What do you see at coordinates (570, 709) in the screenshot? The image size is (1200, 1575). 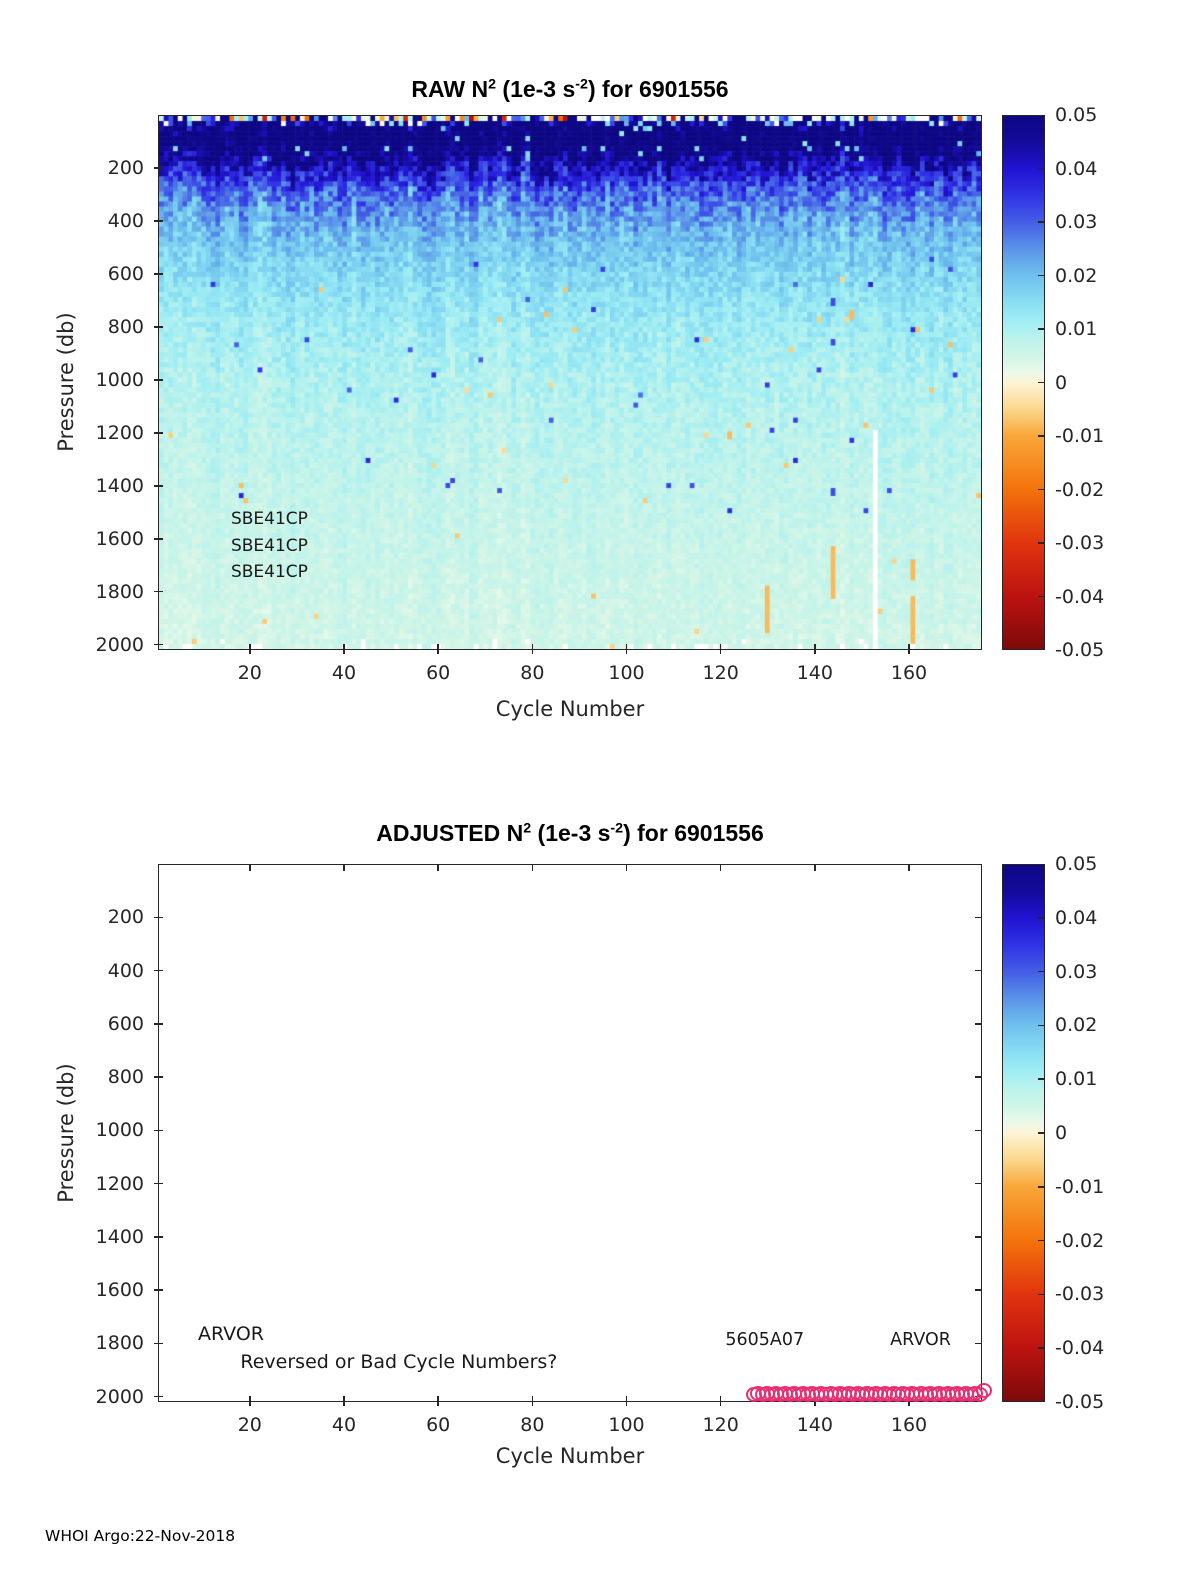 I see `raw-x-axis-label: Cycle Number` at bounding box center [570, 709].